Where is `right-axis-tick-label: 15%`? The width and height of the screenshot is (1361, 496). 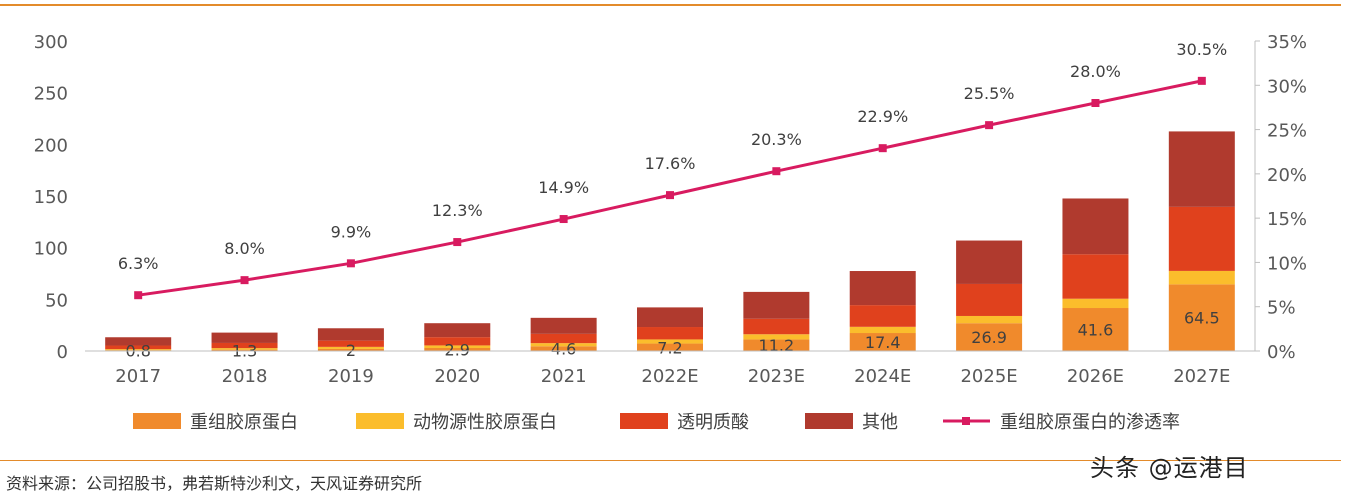 right-axis-tick-label: 15% is located at coordinates (1287, 219).